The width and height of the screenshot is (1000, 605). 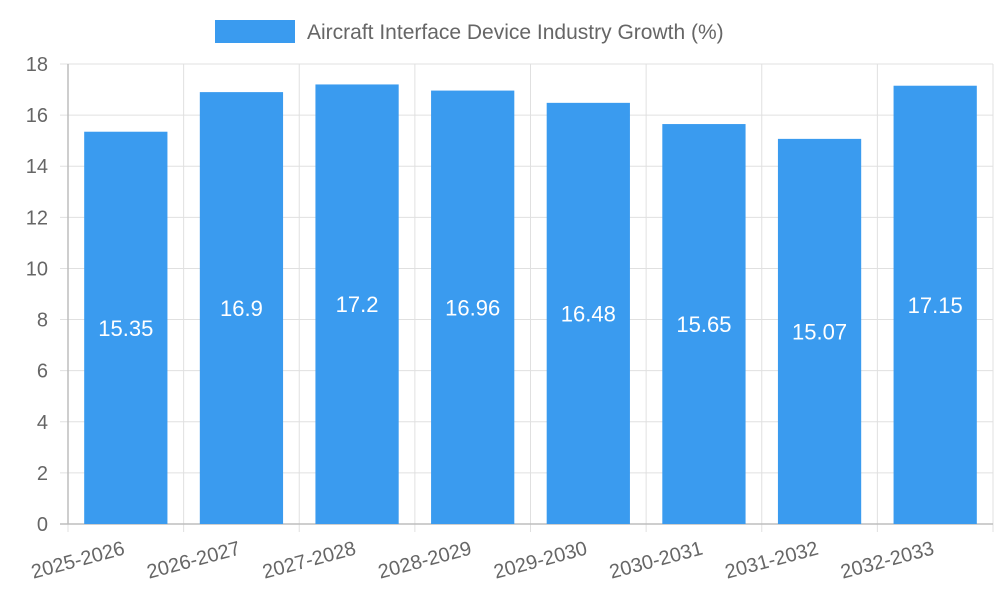 I want to click on data-label: 16.48, so click(x=588, y=313).